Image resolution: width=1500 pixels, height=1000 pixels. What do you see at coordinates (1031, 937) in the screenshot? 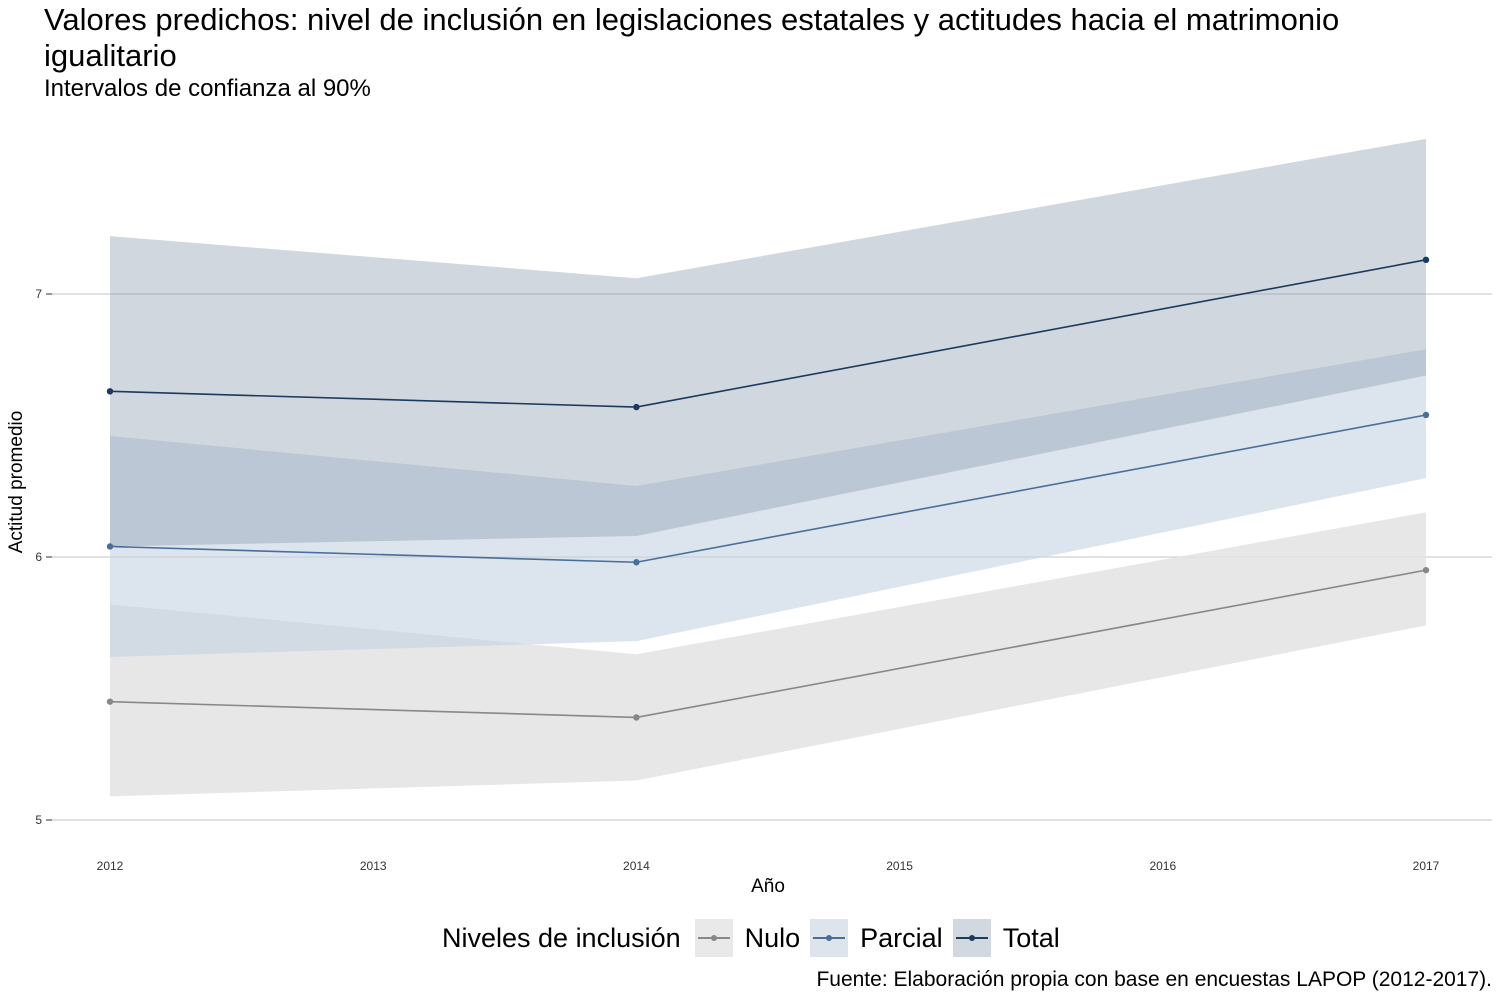
I see `legend-label-total: Total` at bounding box center [1031, 937].